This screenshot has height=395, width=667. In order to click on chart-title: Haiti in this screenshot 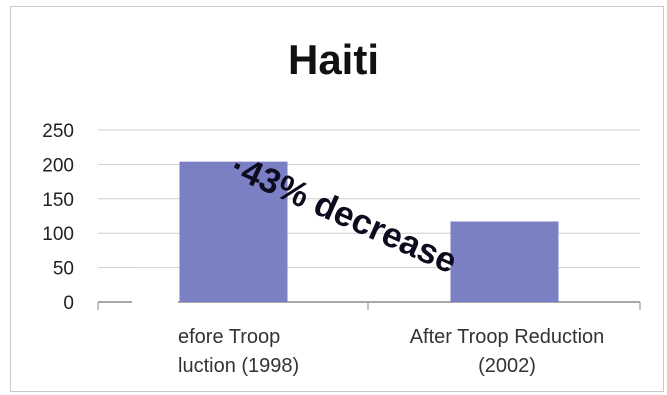, I will do `click(333, 59)`.